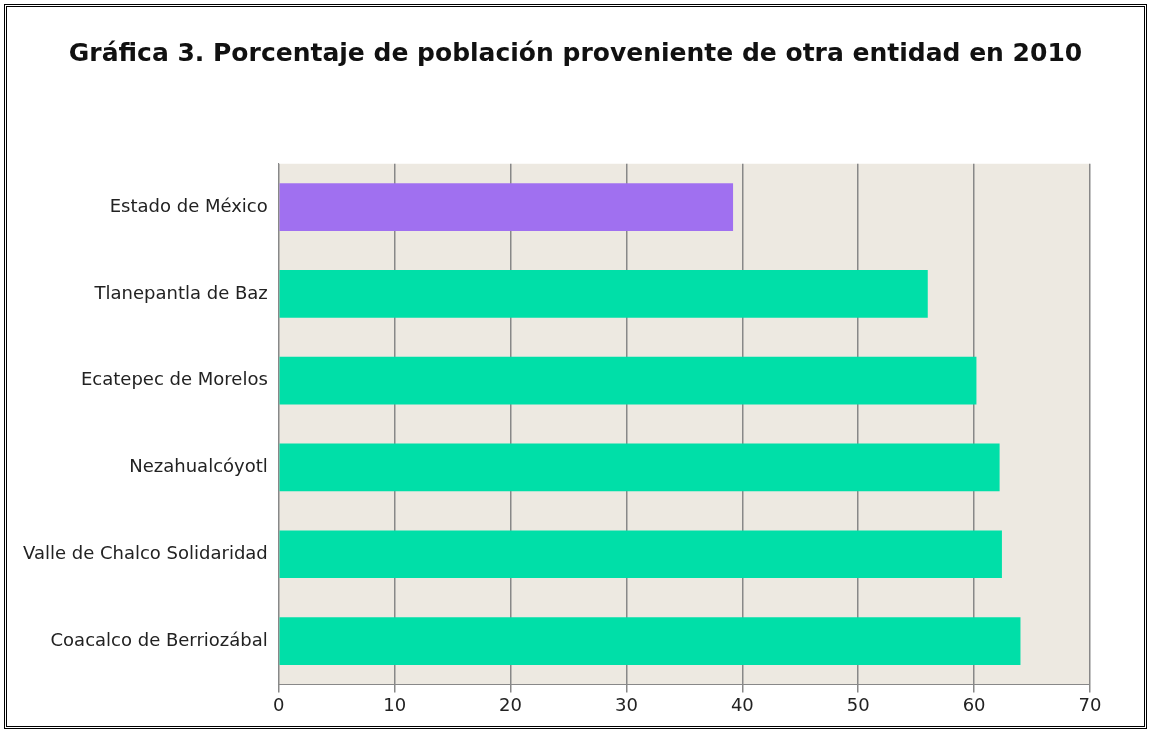 The image size is (1151, 733). What do you see at coordinates (395, 704) in the screenshot?
I see `x-tick-label: 10` at bounding box center [395, 704].